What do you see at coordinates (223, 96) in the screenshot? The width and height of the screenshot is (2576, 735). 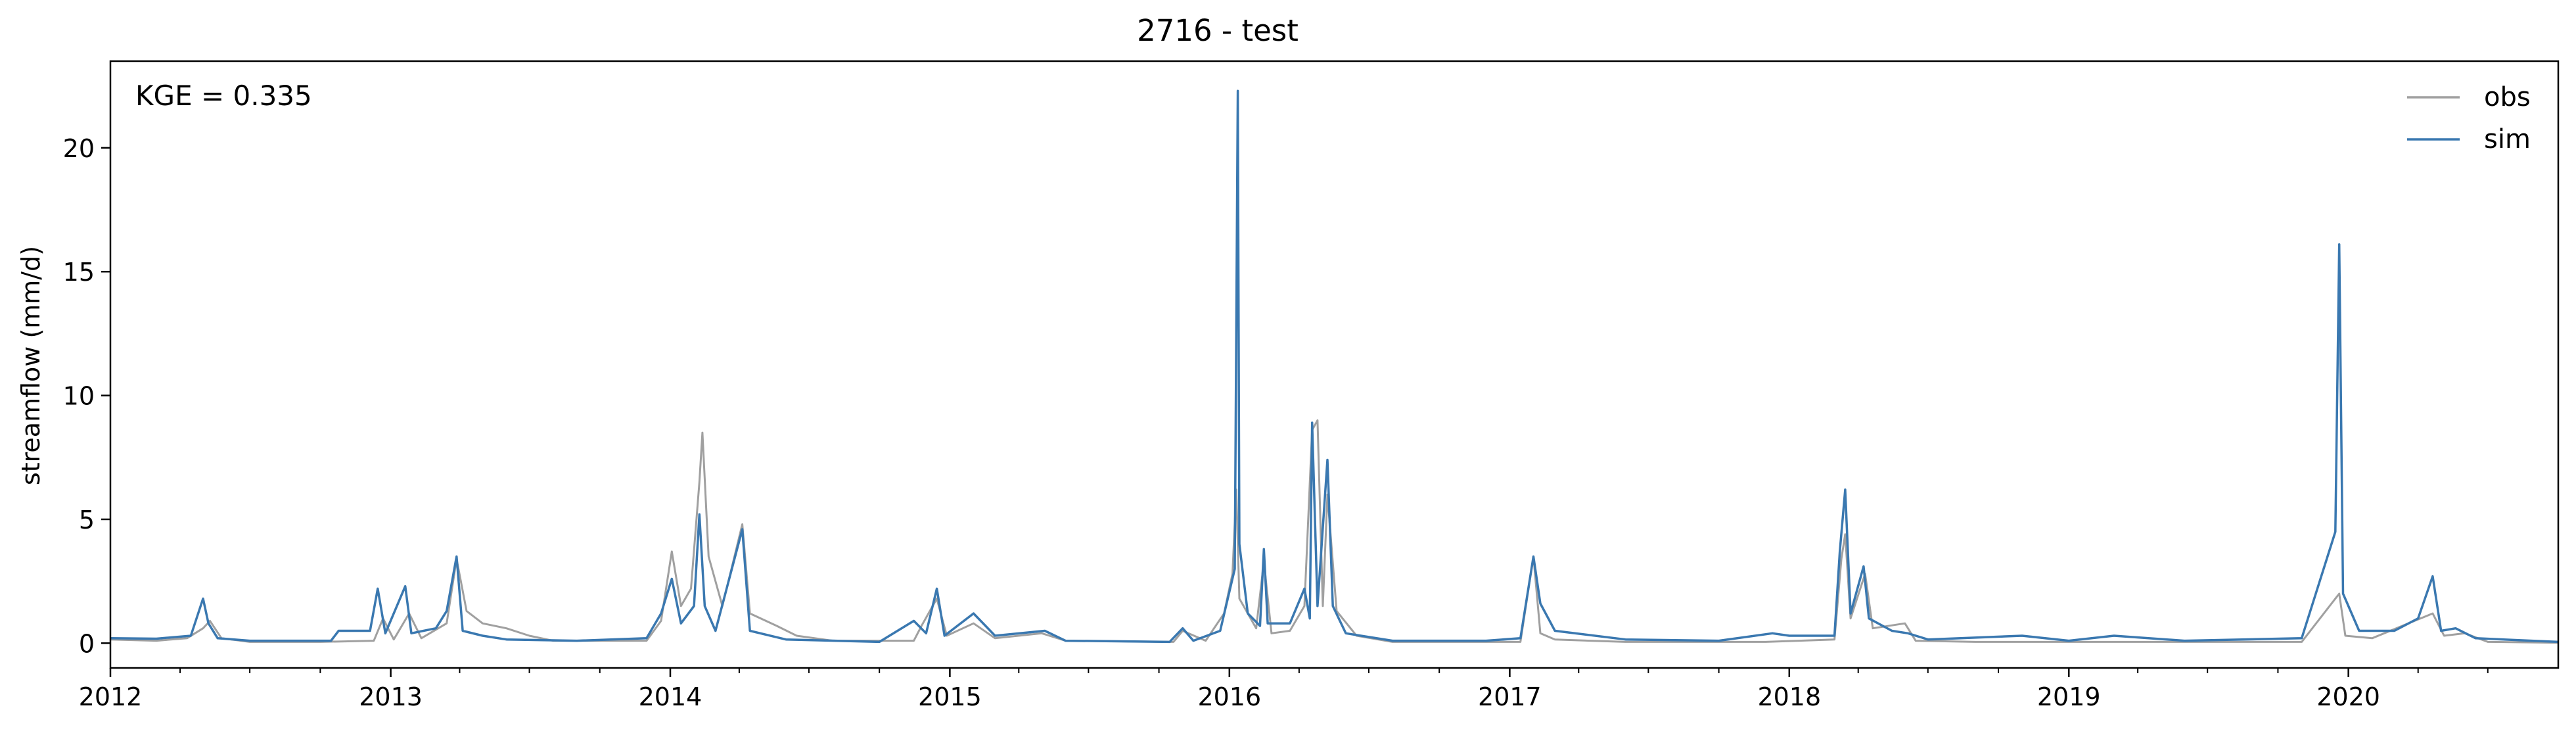 I see `kge-annotation: KGE = 0.335` at bounding box center [223, 96].